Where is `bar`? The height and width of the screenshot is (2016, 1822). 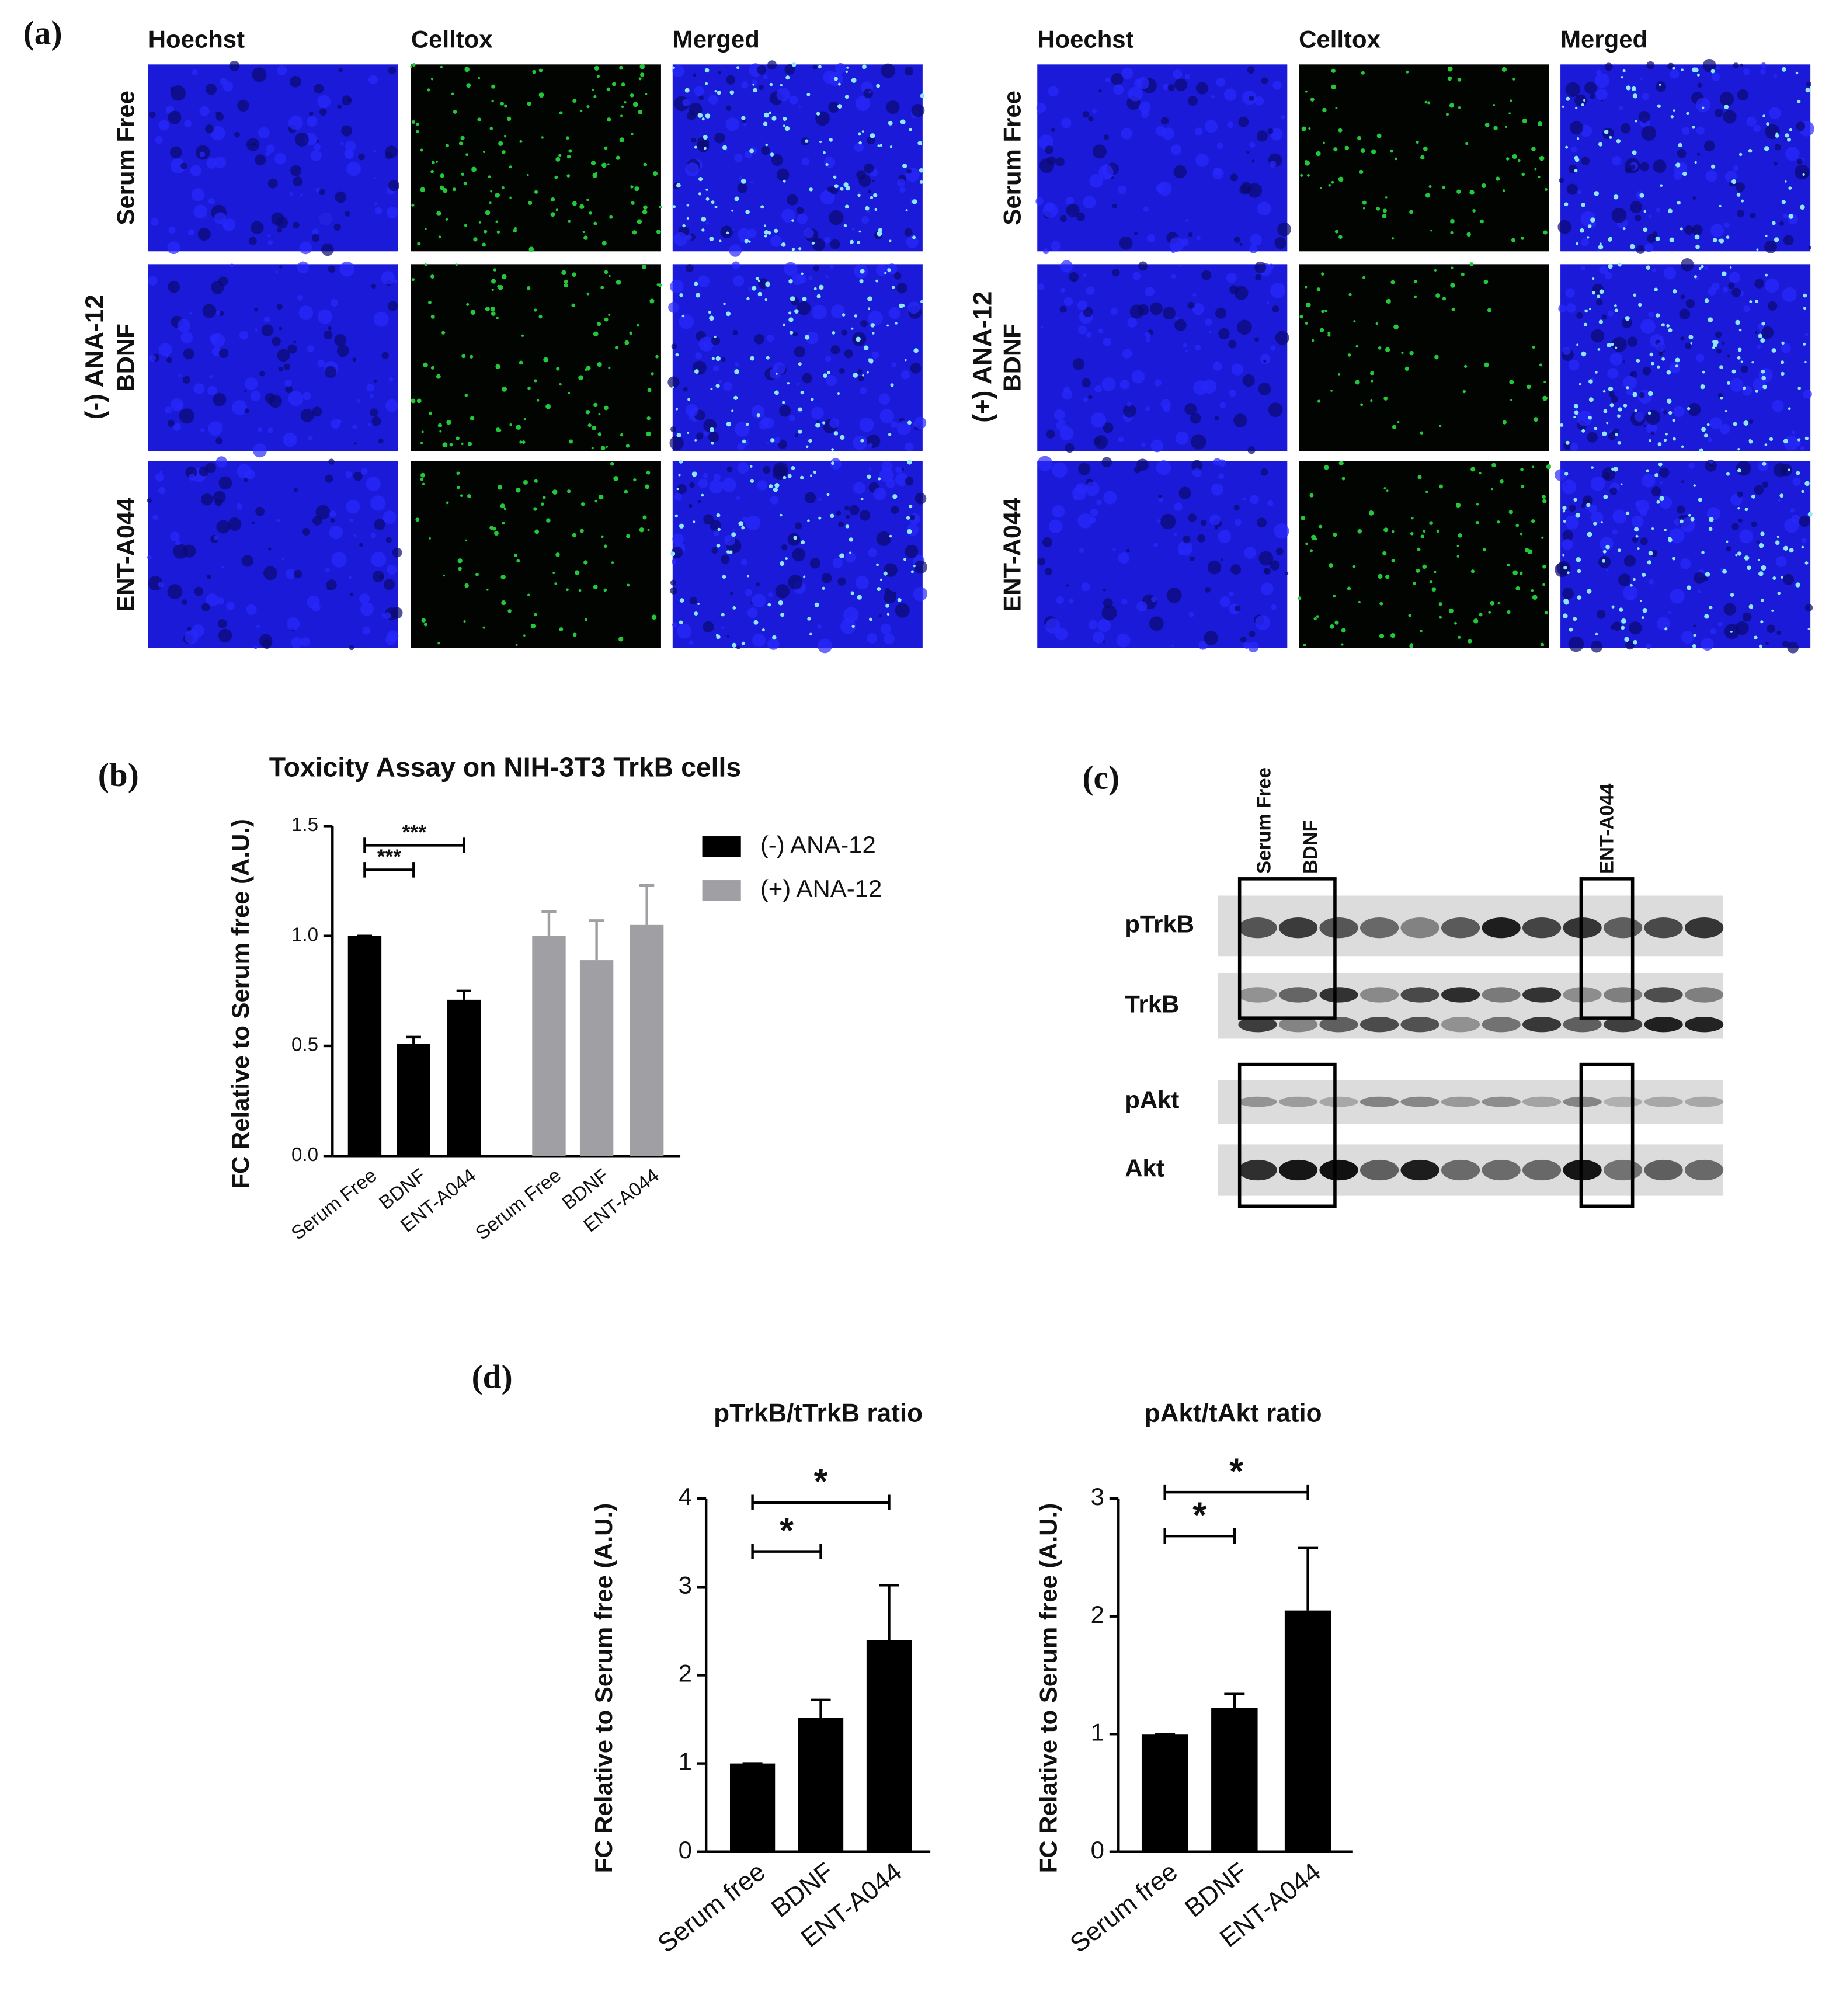 bar is located at coordinates (752, 1807).